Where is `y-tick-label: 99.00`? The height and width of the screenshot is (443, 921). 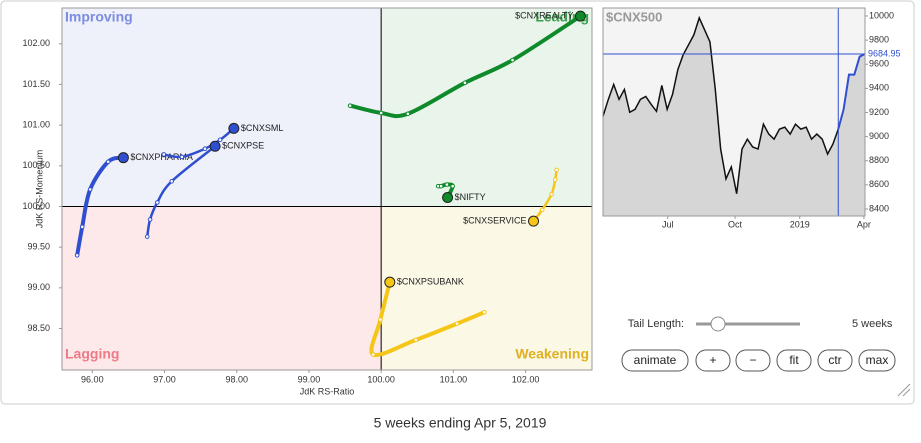
y-tick-label: 99.00 is located at coordinates (38, 287).